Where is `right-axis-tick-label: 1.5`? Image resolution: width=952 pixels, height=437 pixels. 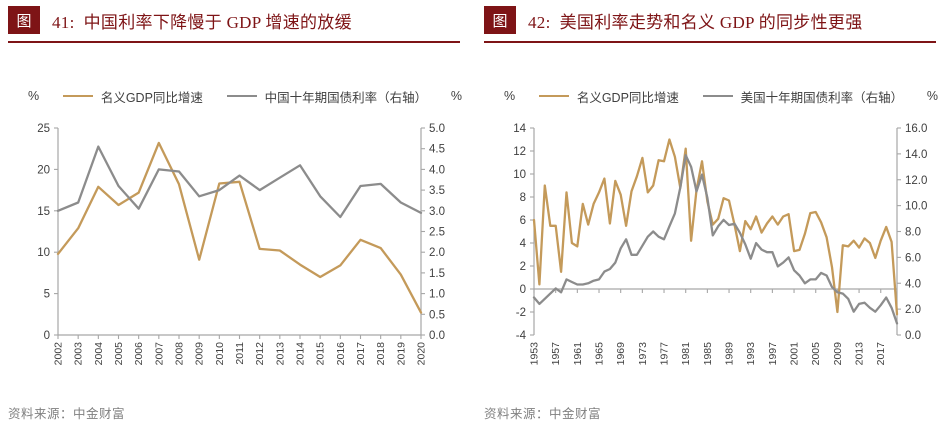 right-axis-tick-label: 1.5 is located at coordinates (437, 274).